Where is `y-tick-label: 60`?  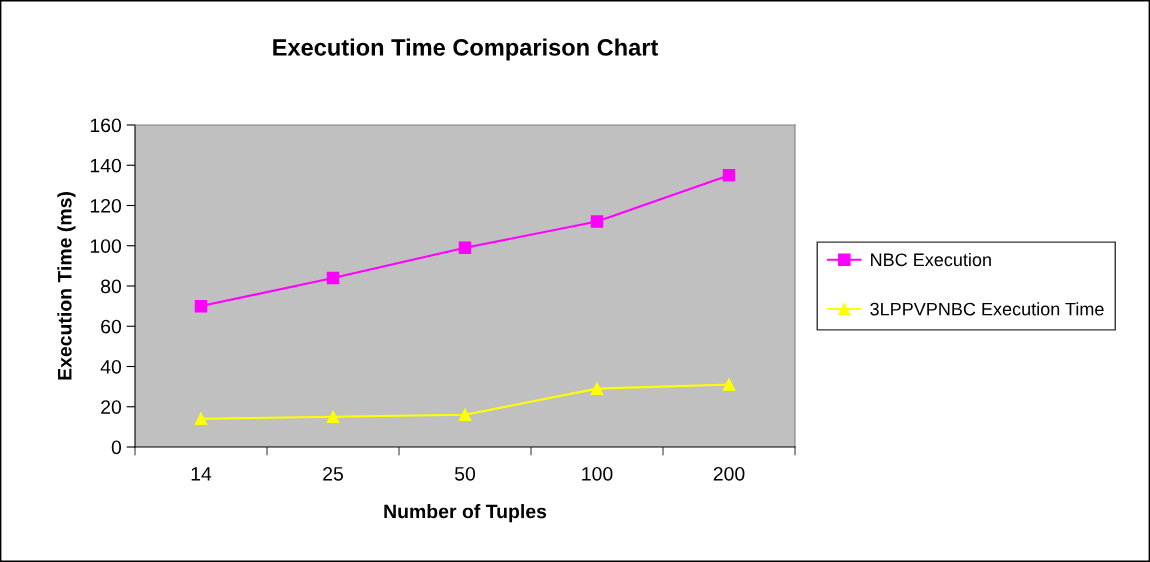
y-tick-label: 60 is located at coordinates (111, 326).